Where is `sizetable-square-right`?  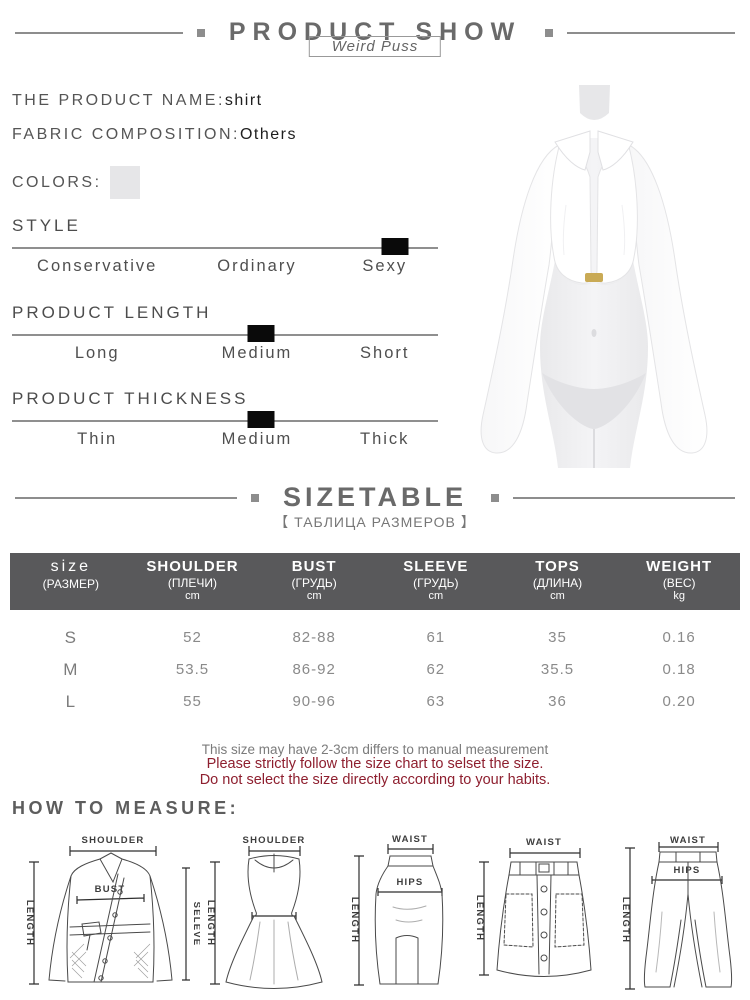 sizetable-square-right is located at coordinates (495, 497).